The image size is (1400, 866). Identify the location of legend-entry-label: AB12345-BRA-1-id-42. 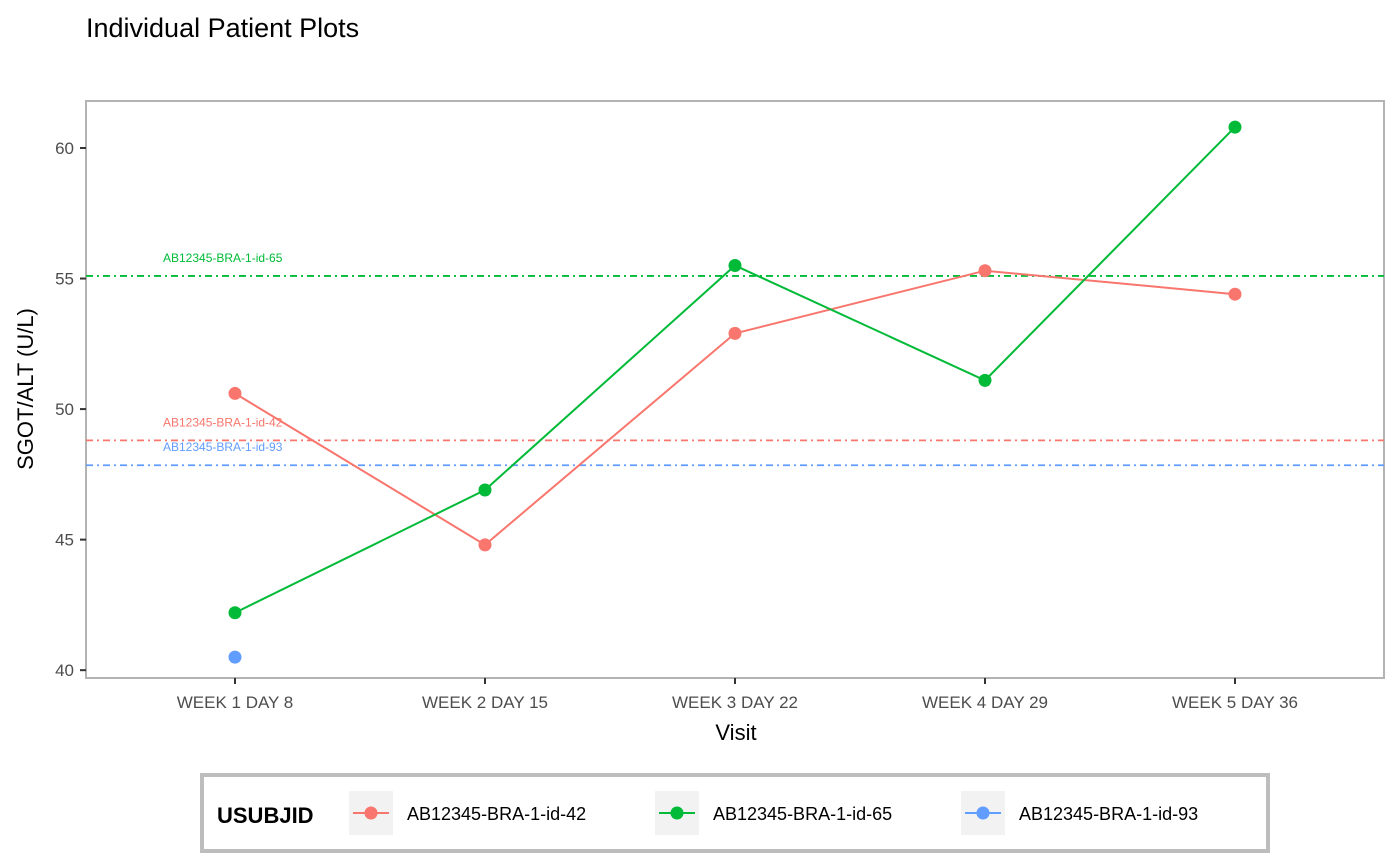
(496, 814).